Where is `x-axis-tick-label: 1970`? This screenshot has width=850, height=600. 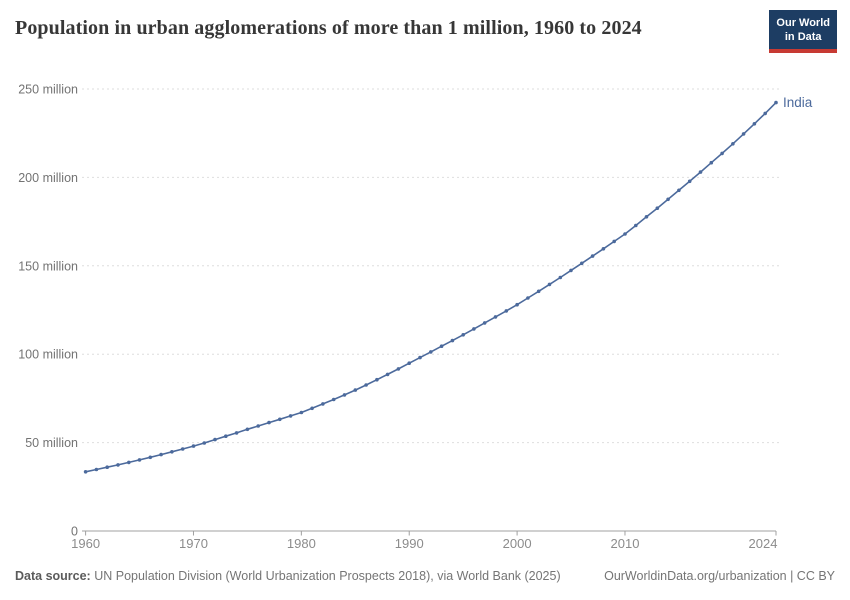
x-axis-tick-label: 1970 is located at coordinates (193, 543).